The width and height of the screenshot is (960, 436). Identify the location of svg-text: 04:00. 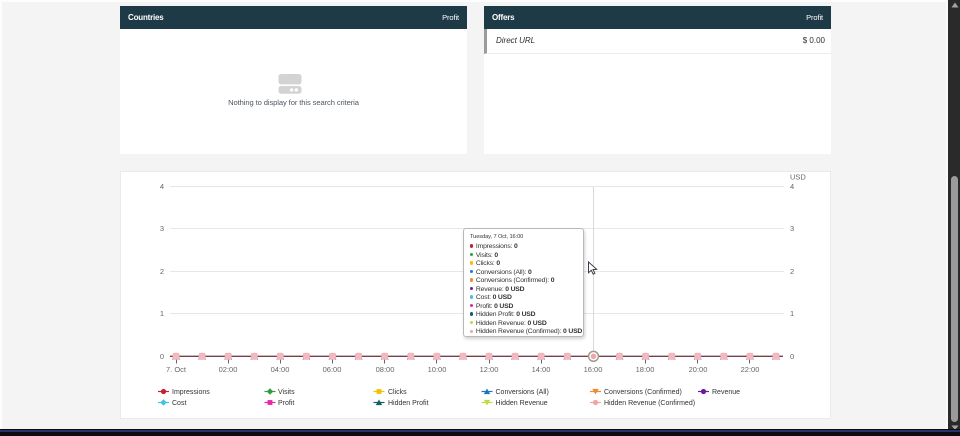
(280, 369).